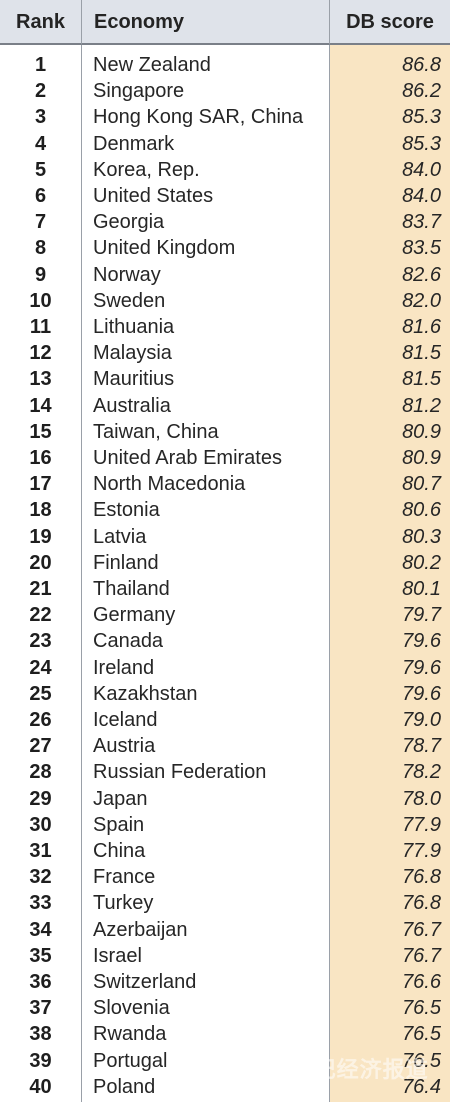 This screenshot has width=450, height=1102. What do you see at coordinates (131, 1008) in the screenshot?
I see `economy-cell: Slovenia` at bounding box center [131, 1008].